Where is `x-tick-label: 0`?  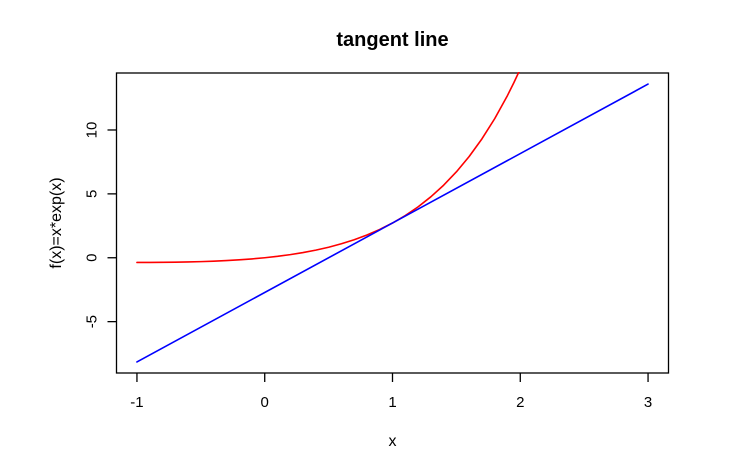
x-tick-label: 0 is located at coordinates (265, 402).